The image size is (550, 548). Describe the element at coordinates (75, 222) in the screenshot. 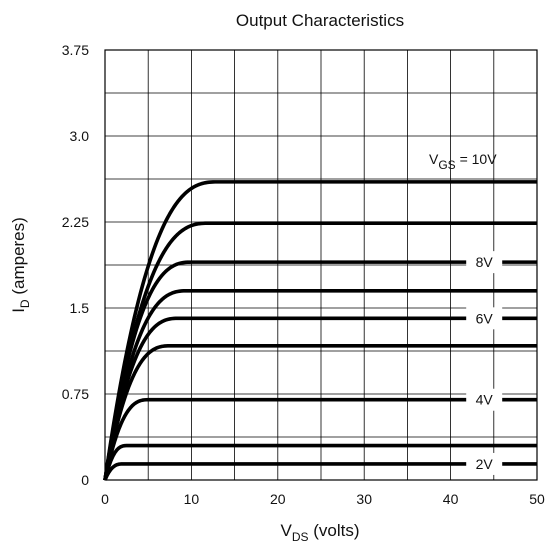

I see `y-tick-label: 2.25` at that location.